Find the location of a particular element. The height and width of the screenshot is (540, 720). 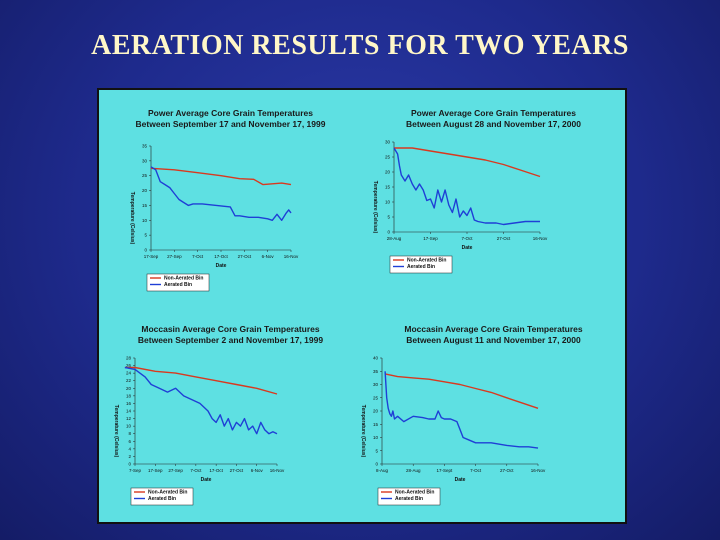

x-tick-label: 6-Nov is located at coordinates (257, 470).